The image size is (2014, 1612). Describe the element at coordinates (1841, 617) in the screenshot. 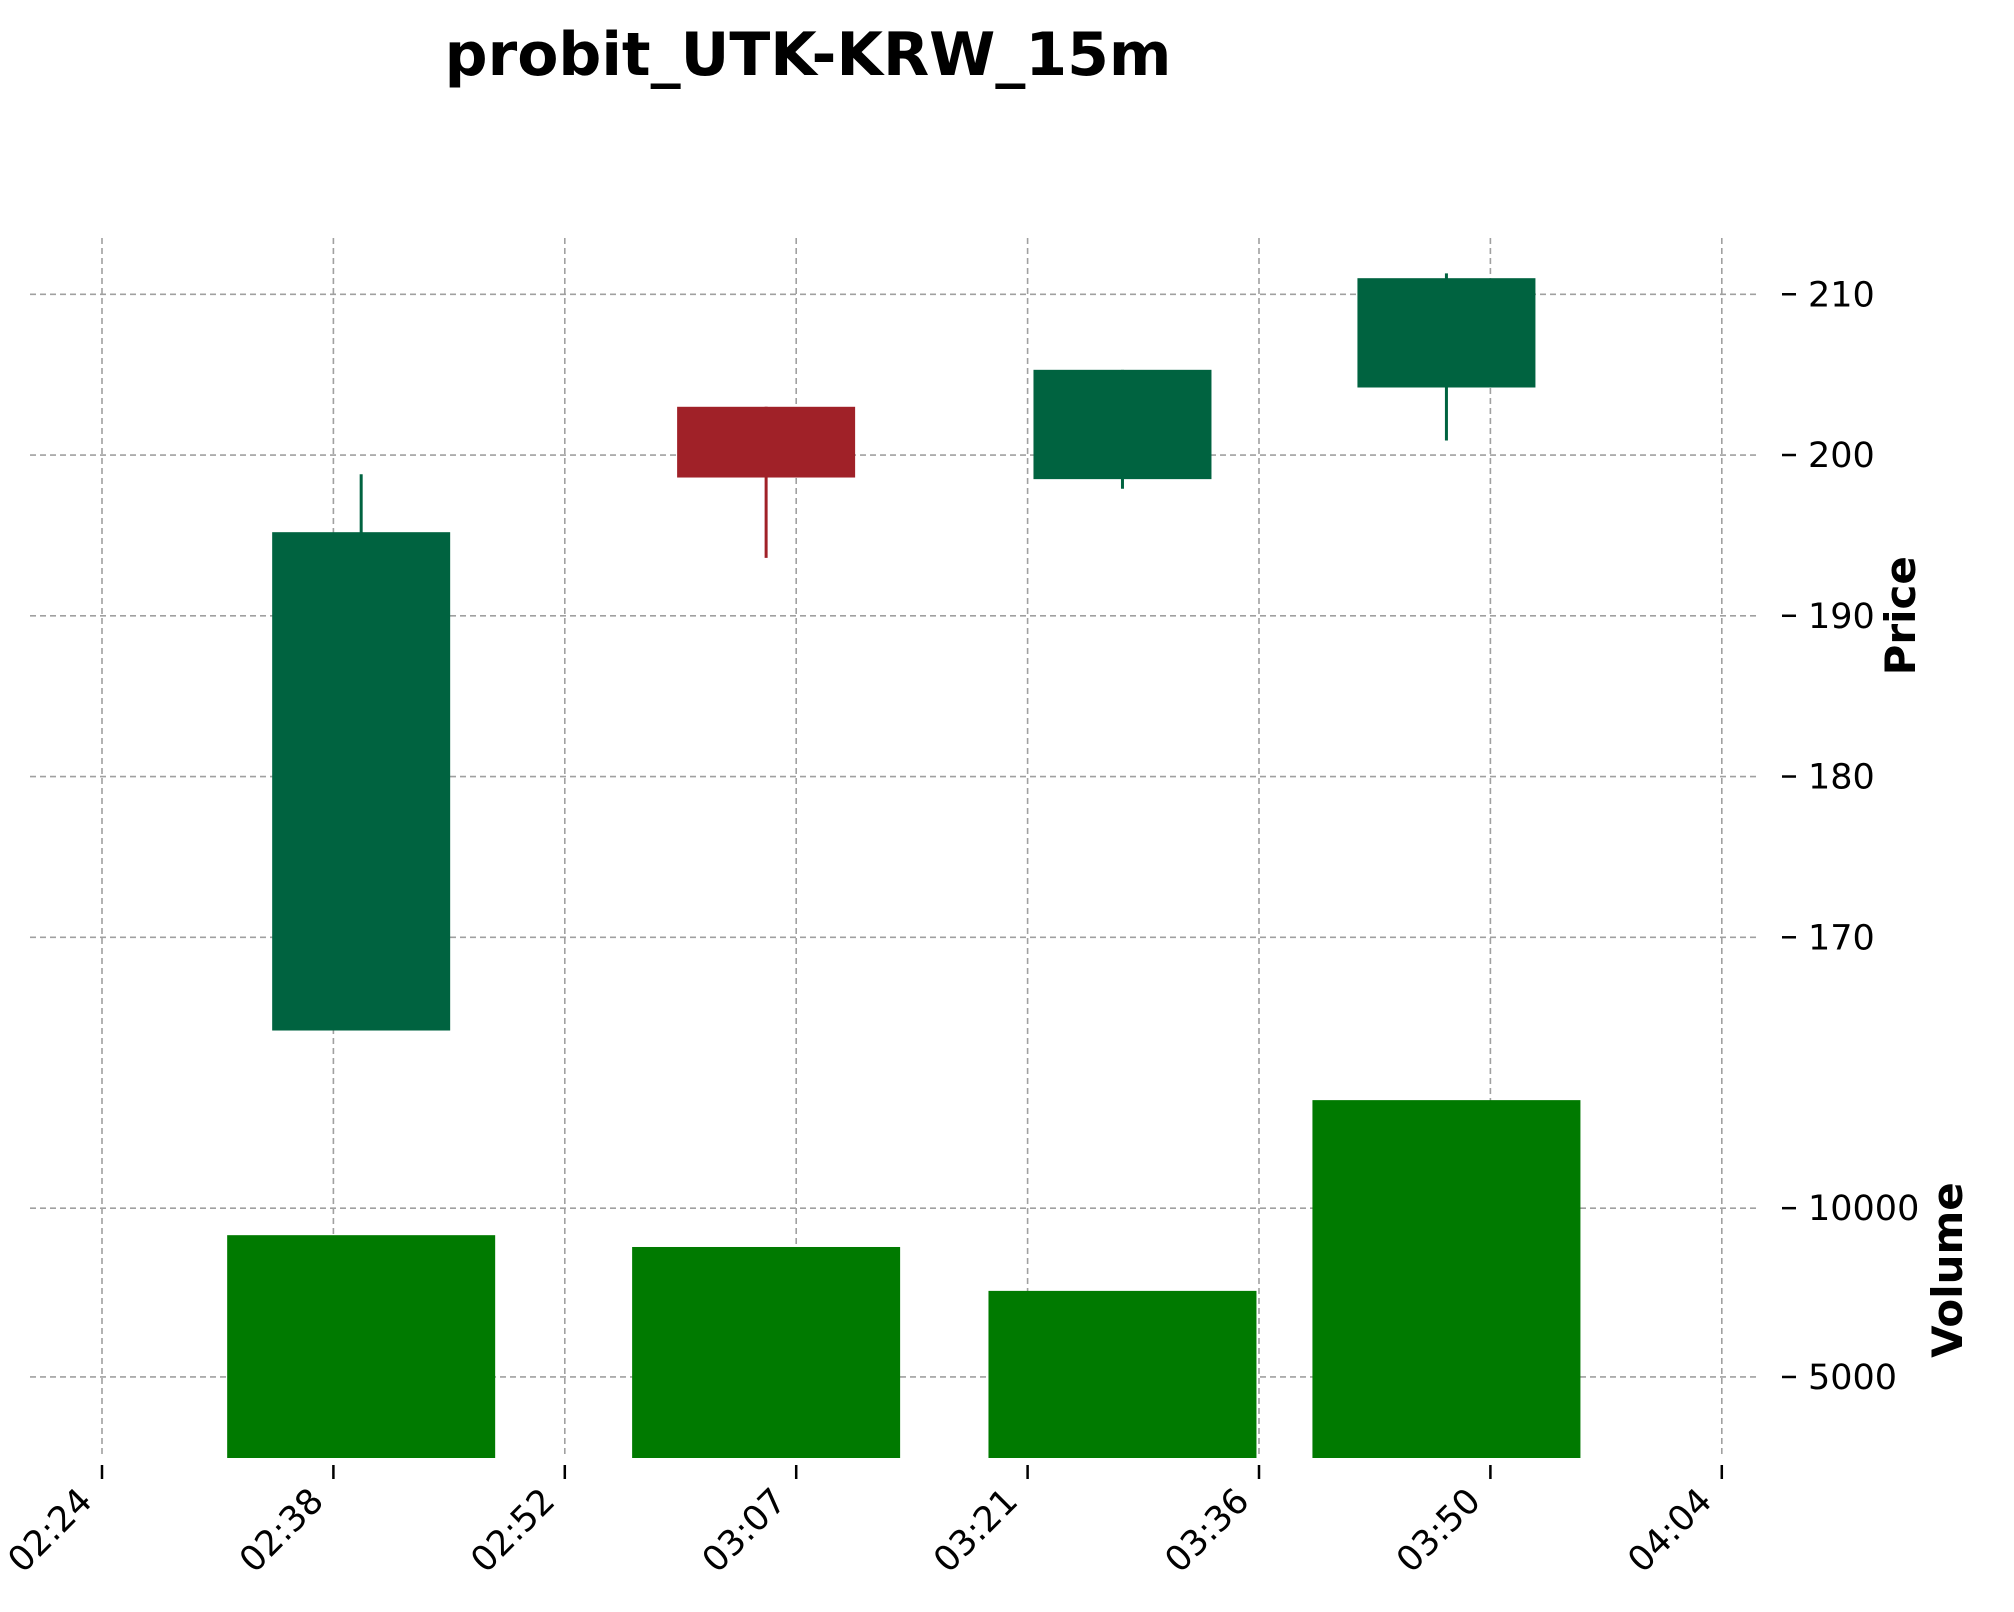

I see `price-tick-label: 190` at that location.